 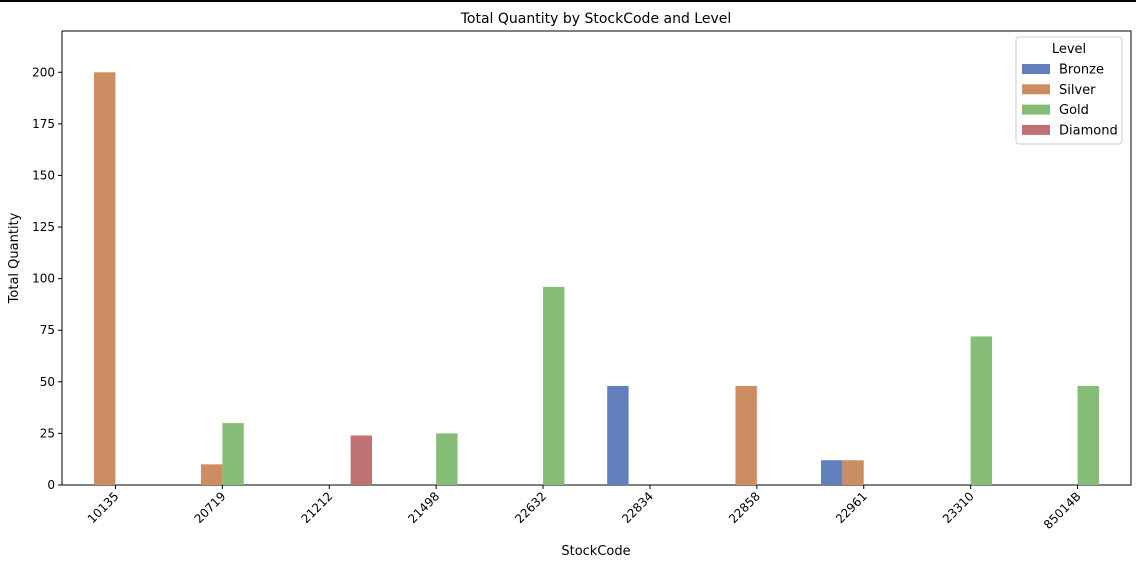 I want to click on x-tick-label: 22632, so click(x=530, y=507).